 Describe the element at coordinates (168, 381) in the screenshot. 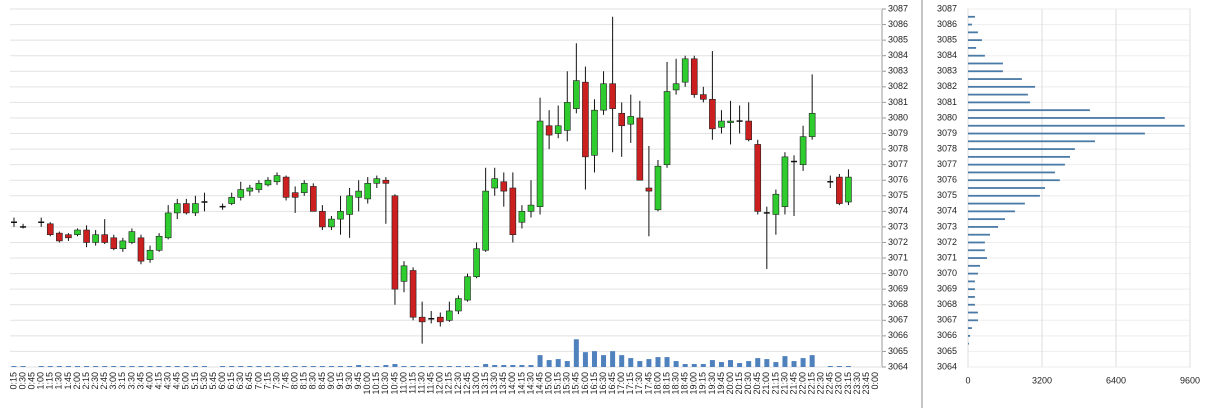

I see `x-tick-label: 4:30` at that location.